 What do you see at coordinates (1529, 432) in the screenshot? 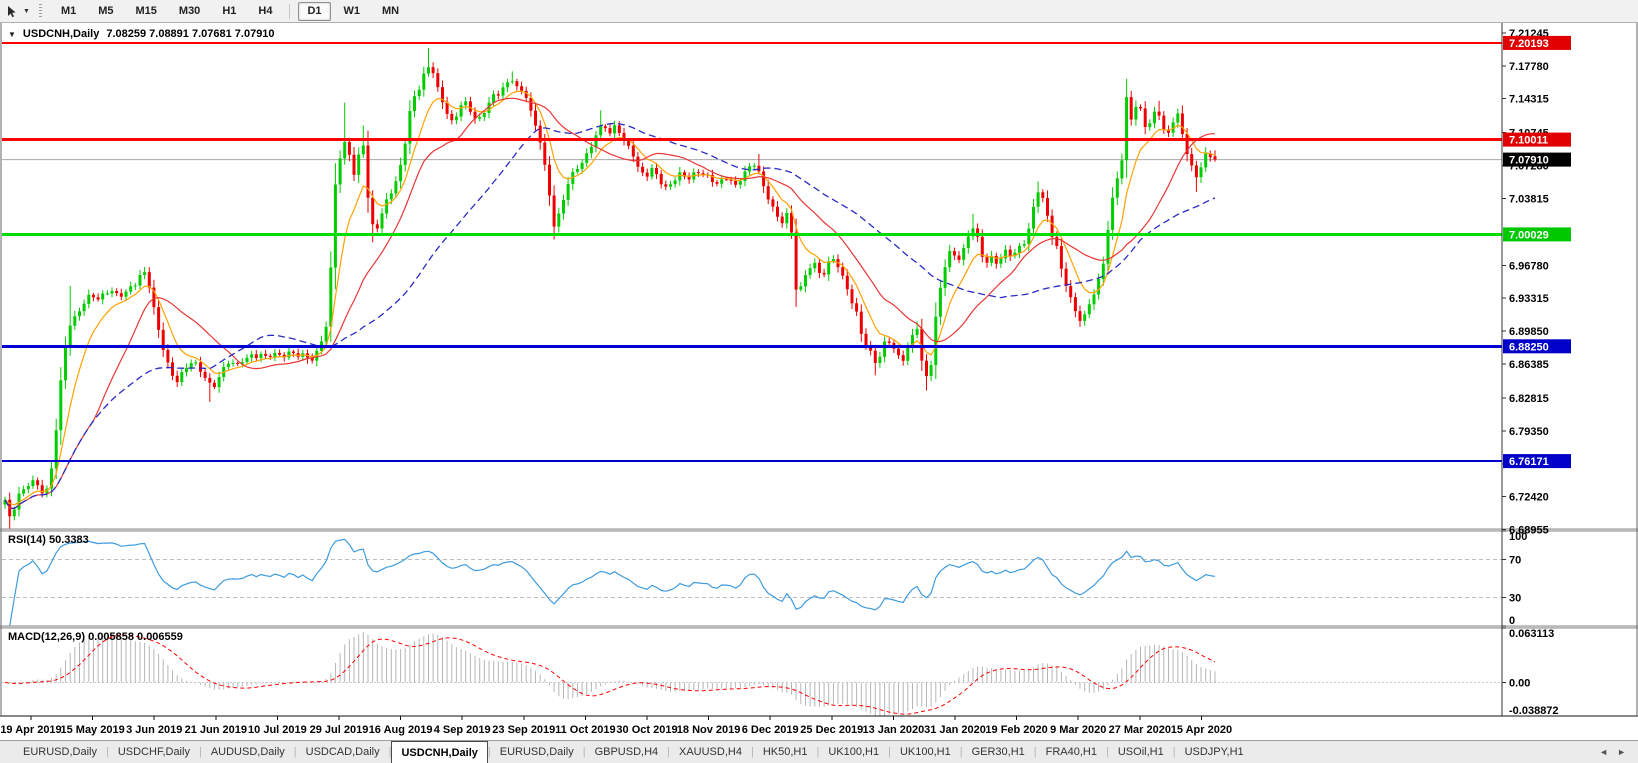
I see `svg-text: 6.79350` at bounding box center [1529, 432].